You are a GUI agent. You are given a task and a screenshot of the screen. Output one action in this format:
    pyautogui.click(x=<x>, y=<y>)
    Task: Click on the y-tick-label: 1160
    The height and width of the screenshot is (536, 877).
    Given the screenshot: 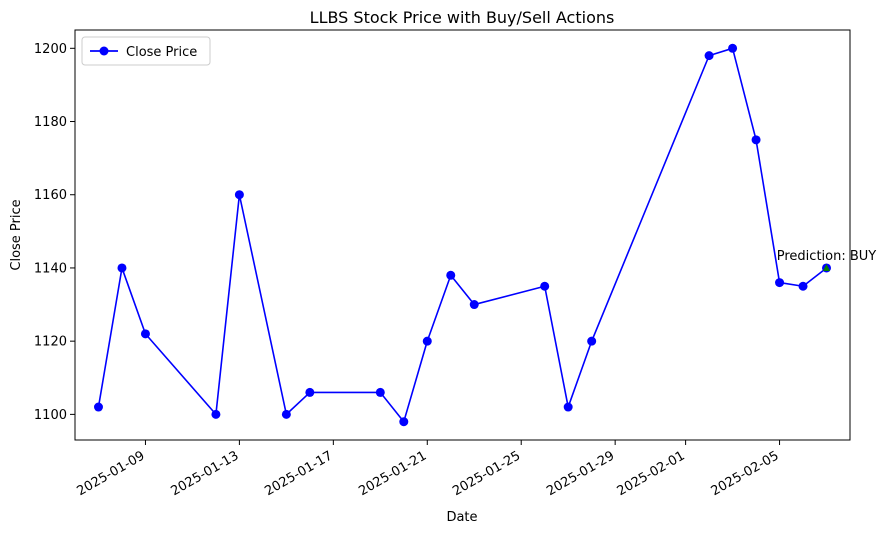 What is the action you would take?
    pyautogui.click(x=50, y=195)
    